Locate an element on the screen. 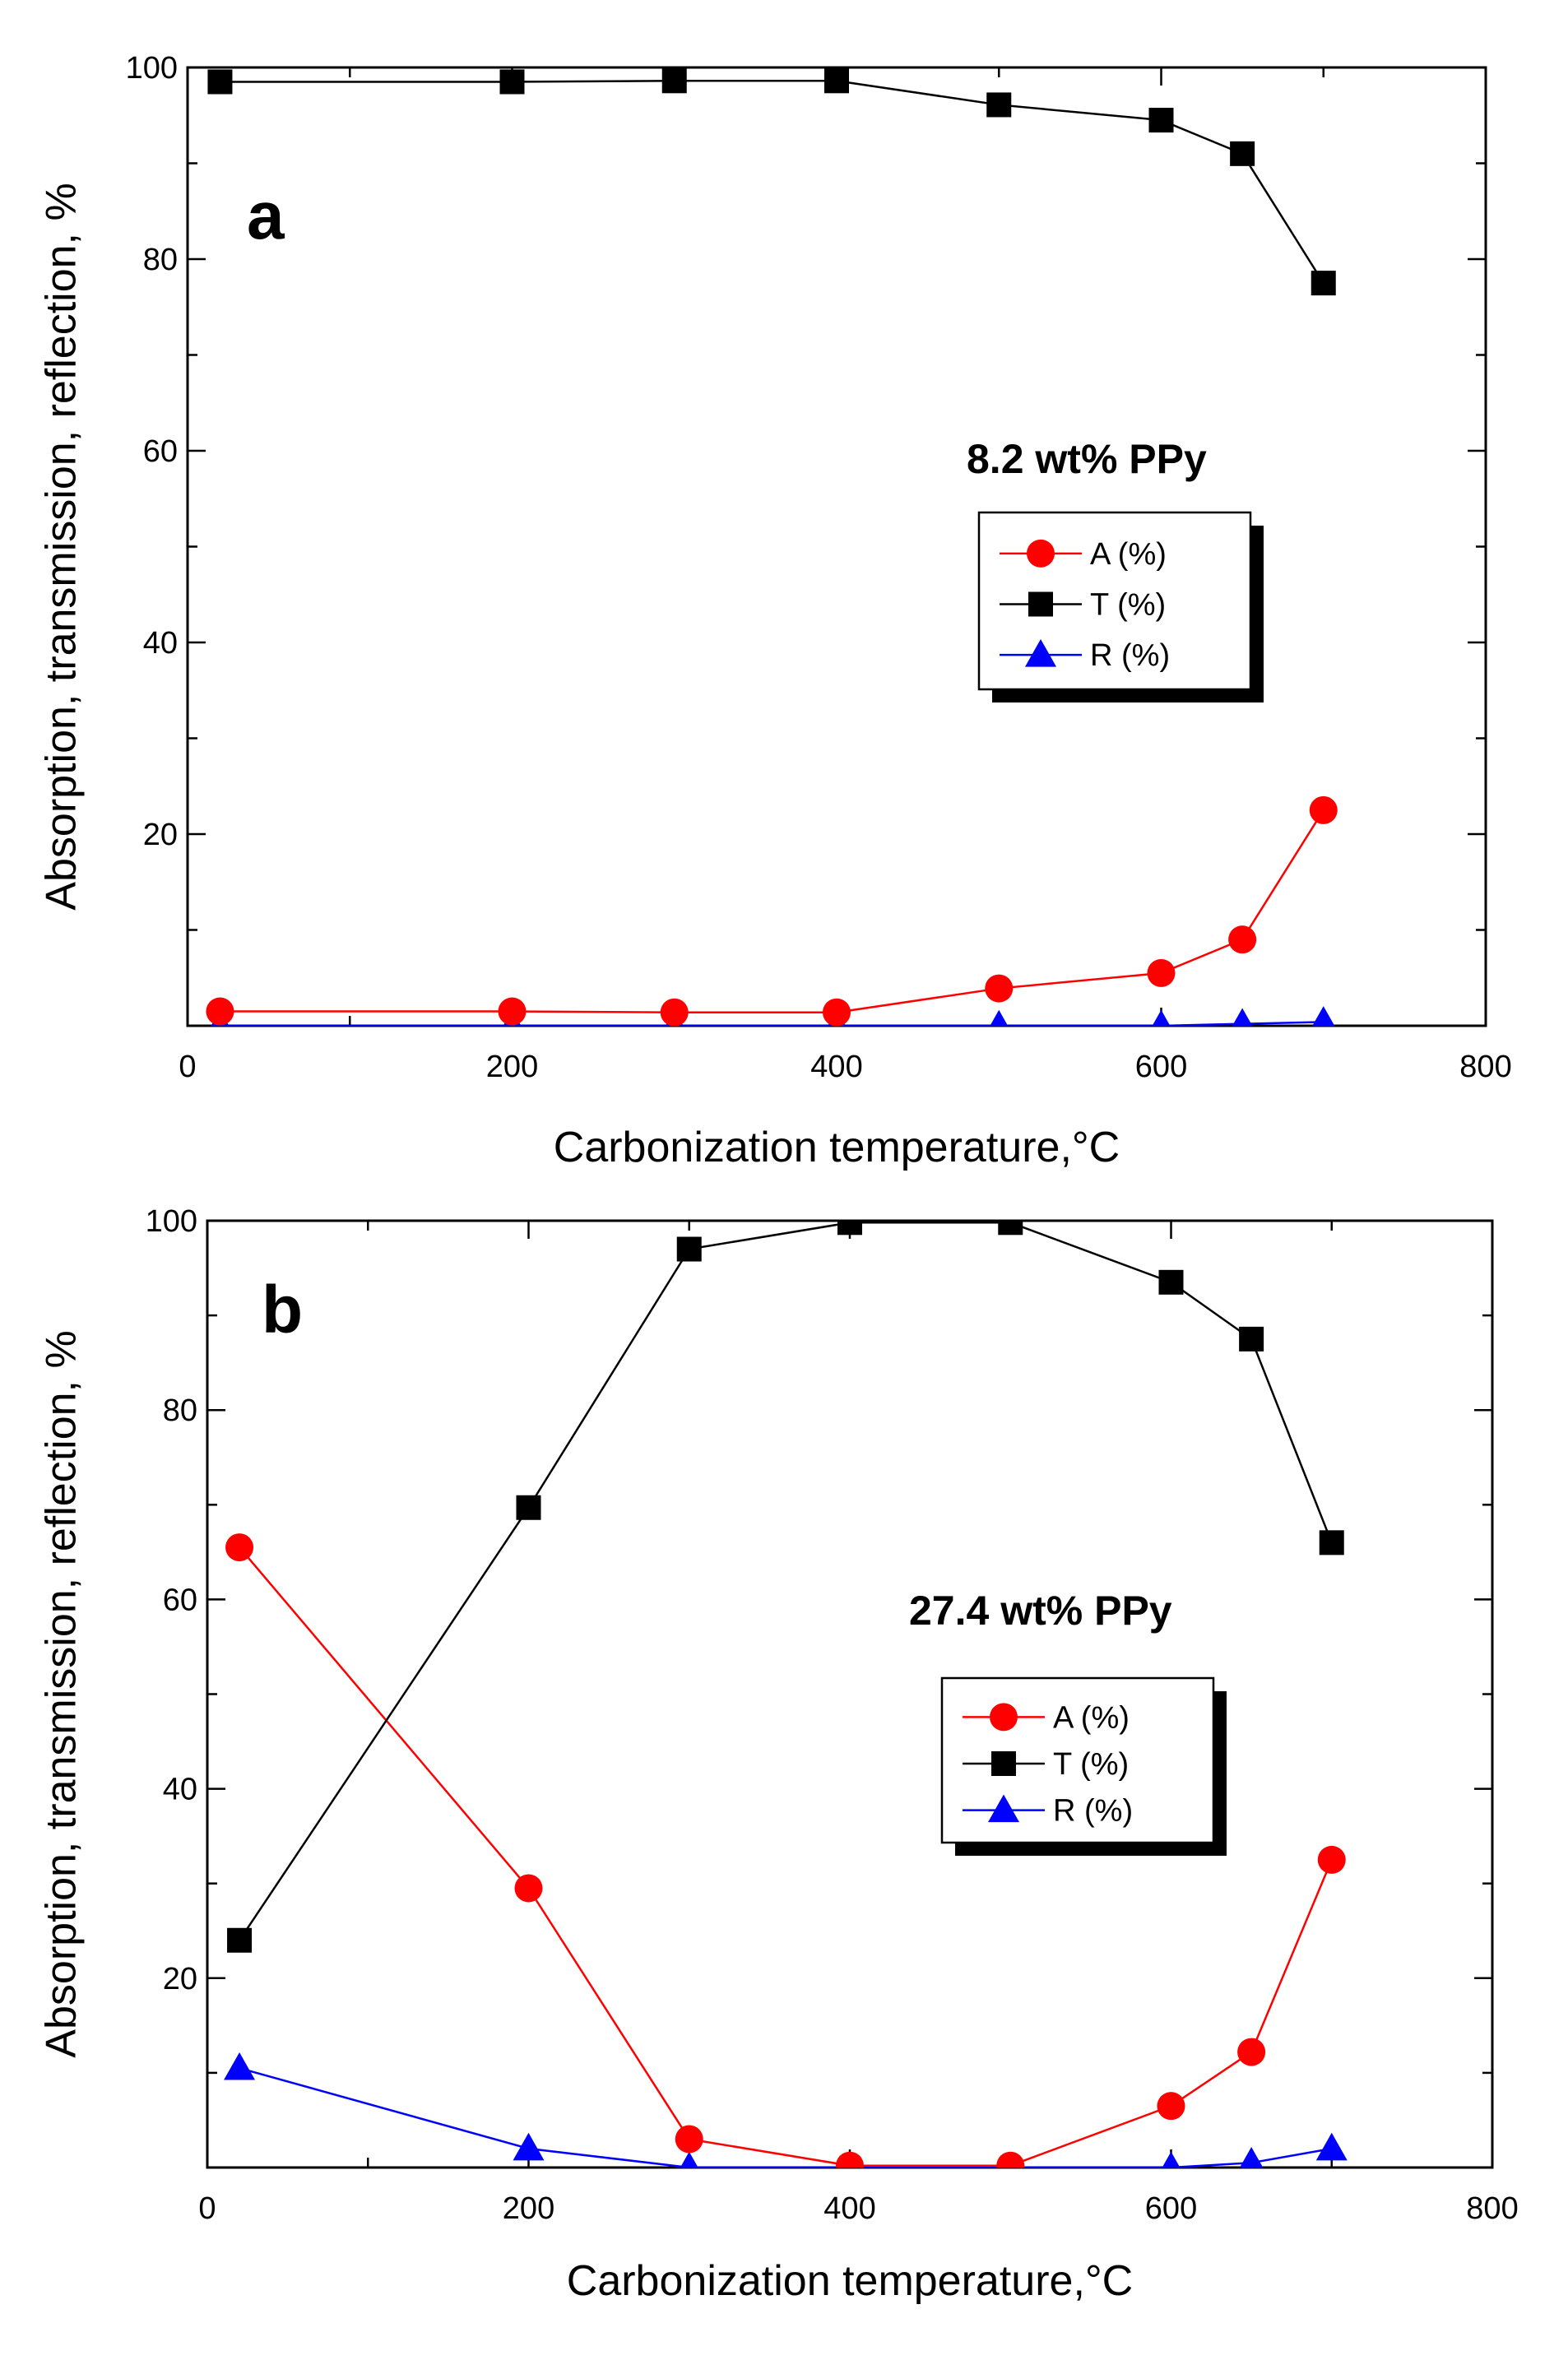  panel-letter: b is located at coordinates (282, 1310).